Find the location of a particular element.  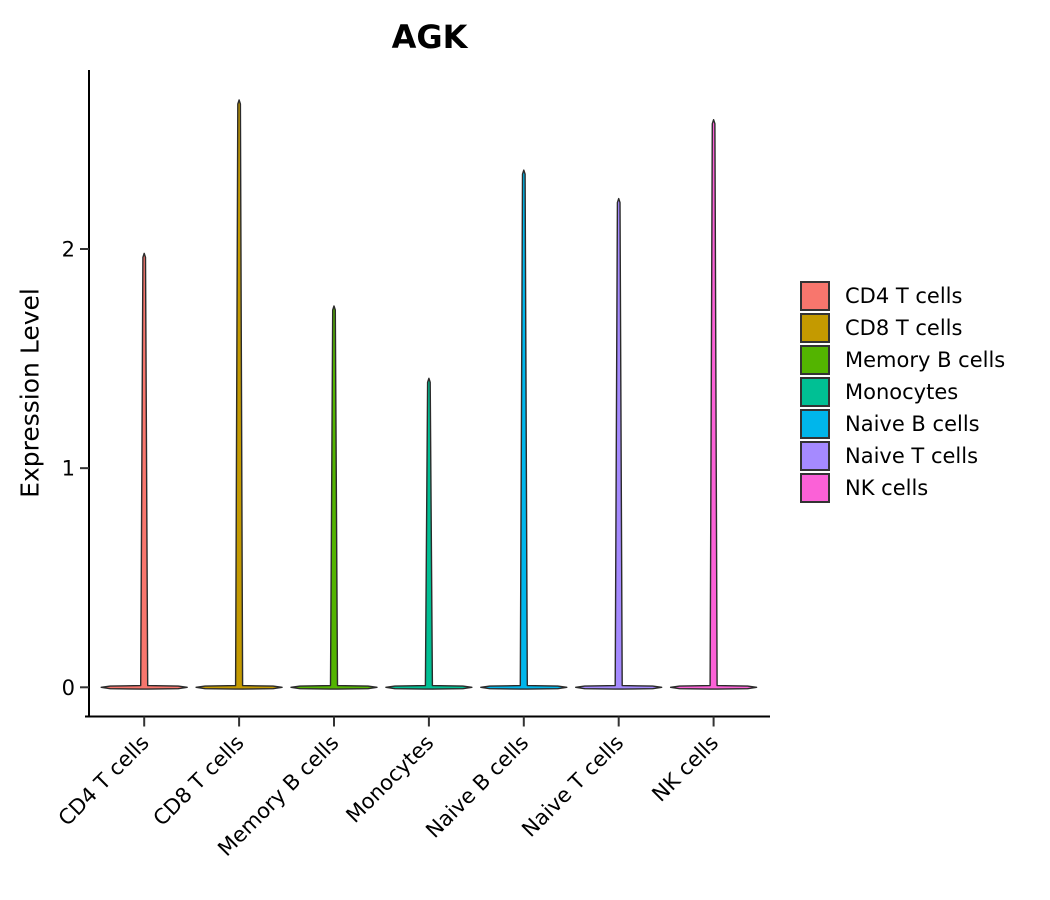

violin-cd8-t-cells is located at coordinates (239, 394).